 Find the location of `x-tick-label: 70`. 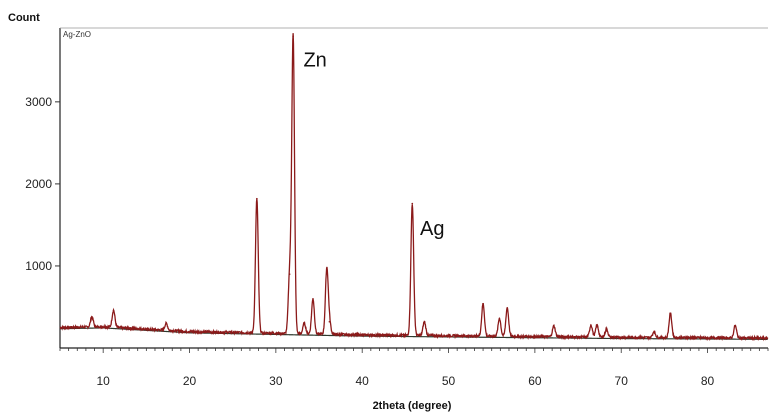

x-tick-label: 70 is located at coordinates (622, 381).